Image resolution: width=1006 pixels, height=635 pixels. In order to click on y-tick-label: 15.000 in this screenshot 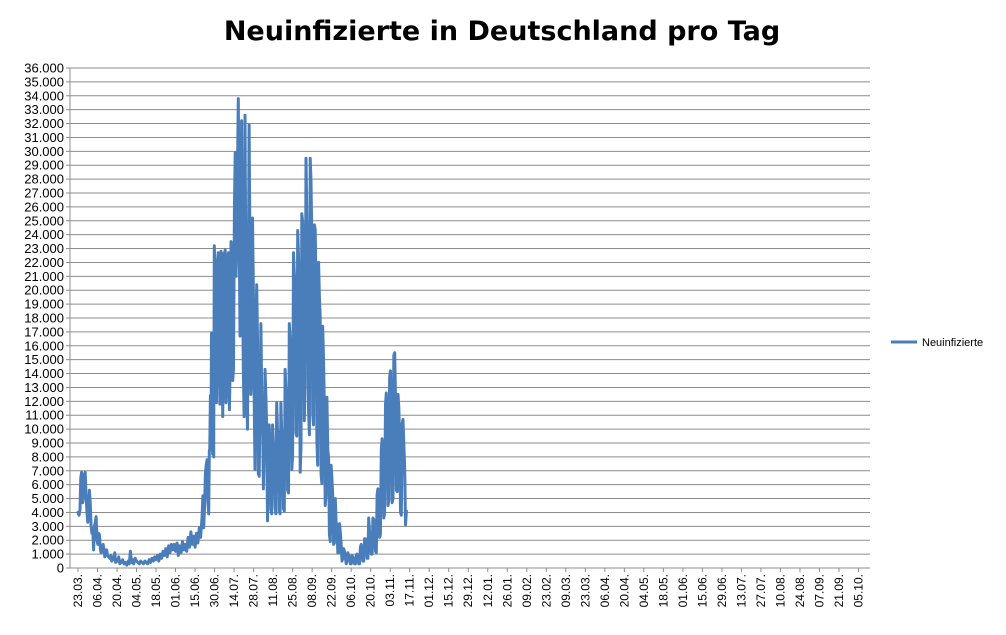, I will do `click(44, 359)`.